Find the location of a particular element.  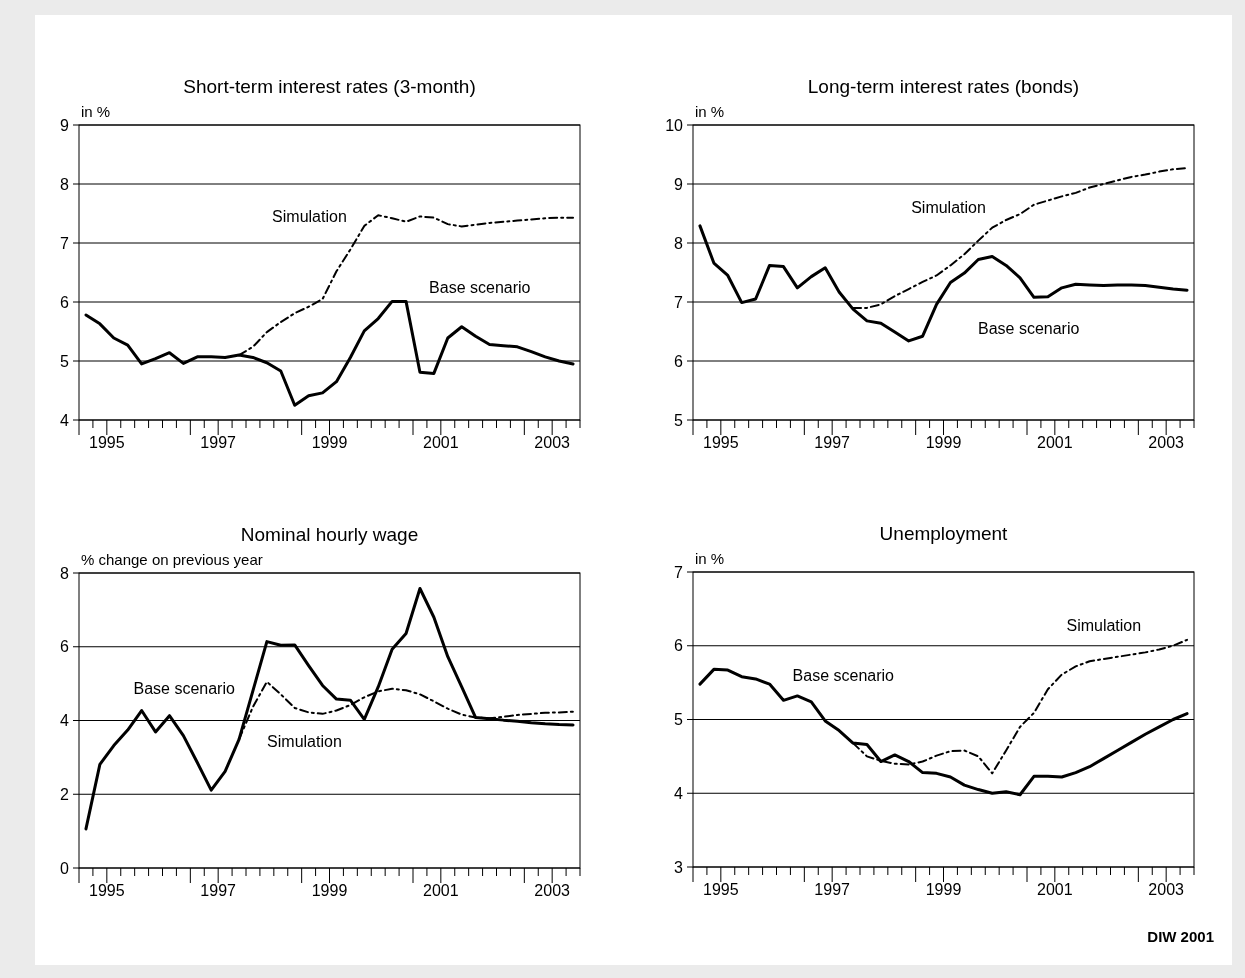

text: DIW 2001 is located at coordinates (1180, 936).